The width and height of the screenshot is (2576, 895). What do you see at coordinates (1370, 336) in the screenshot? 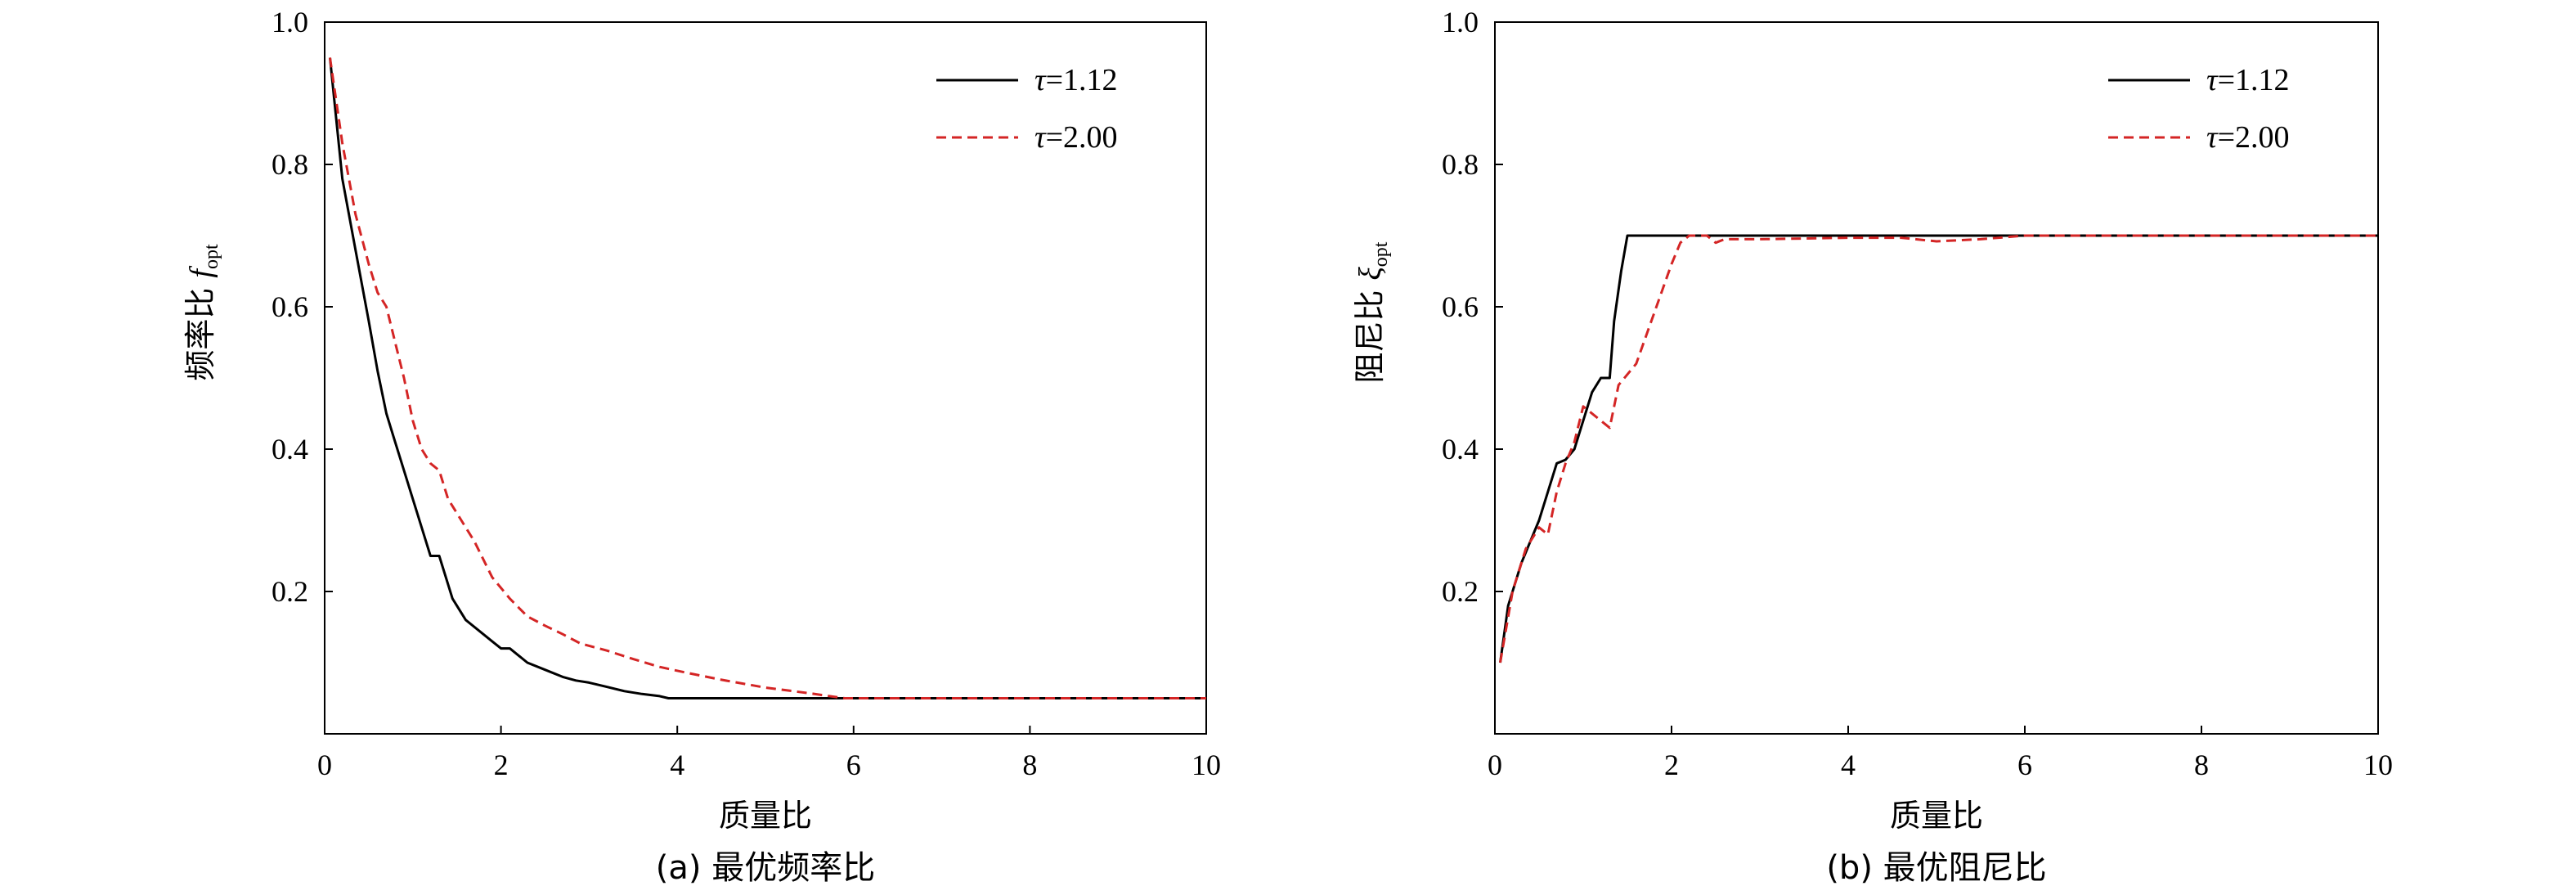
I see `y-axis-title-text: 阻尼比` at bounding box center [1370, 336].